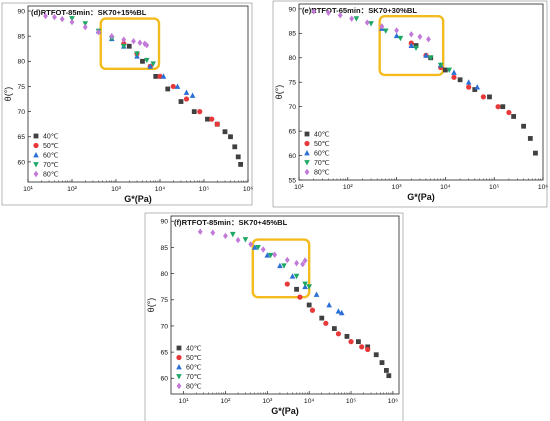 The width and height of the screenshot is (550, 421). What do you see at coordinates (51, 156) in the screenshot?
I see `legend-label: 60℃` at bounding box center [51, 156].